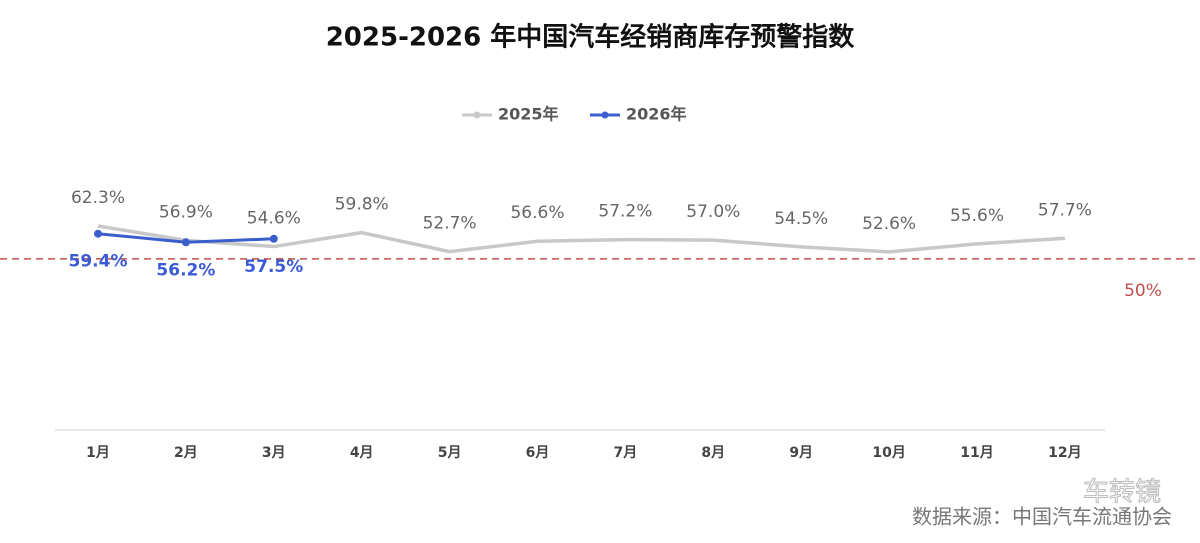  What do you see at coordinates (98, 198) in the screenshot?
I see `data-label: 62.3%` at bounding box center [98, 198].